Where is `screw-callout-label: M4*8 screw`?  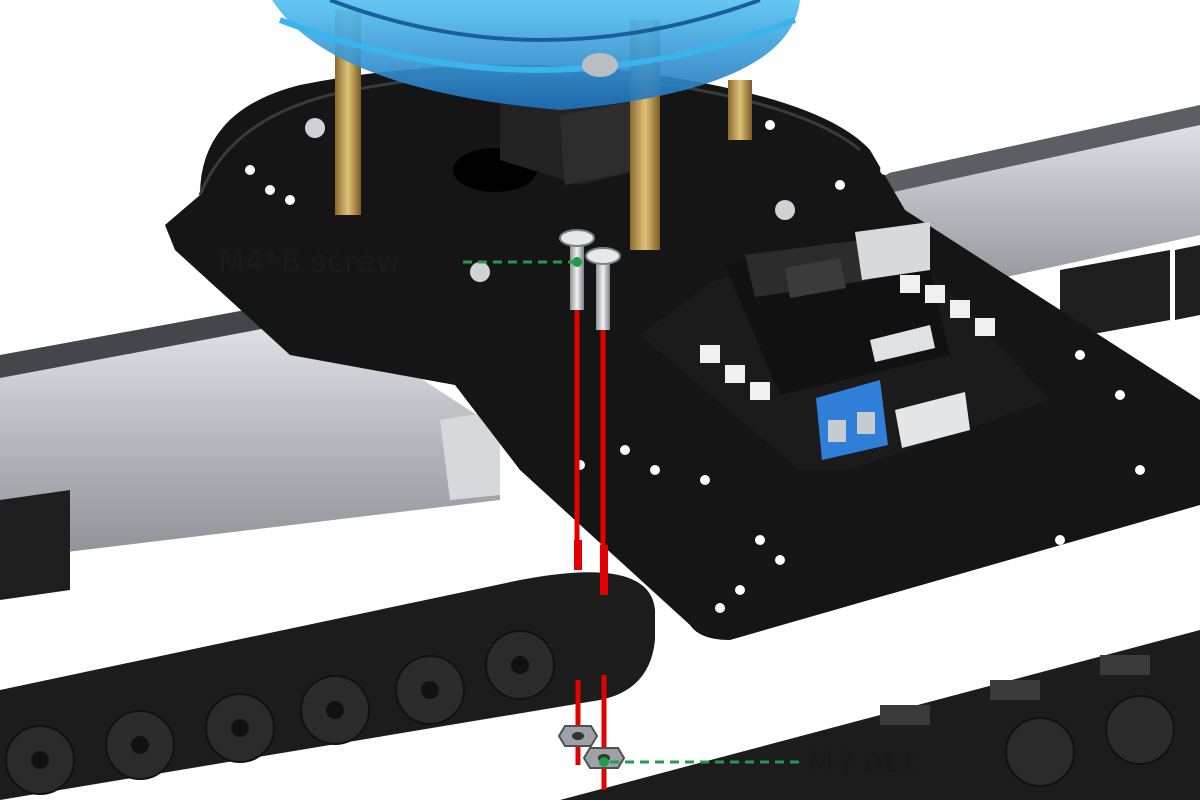
screw-callout-label: M4*8 screw is located at coordinates (310, 262).